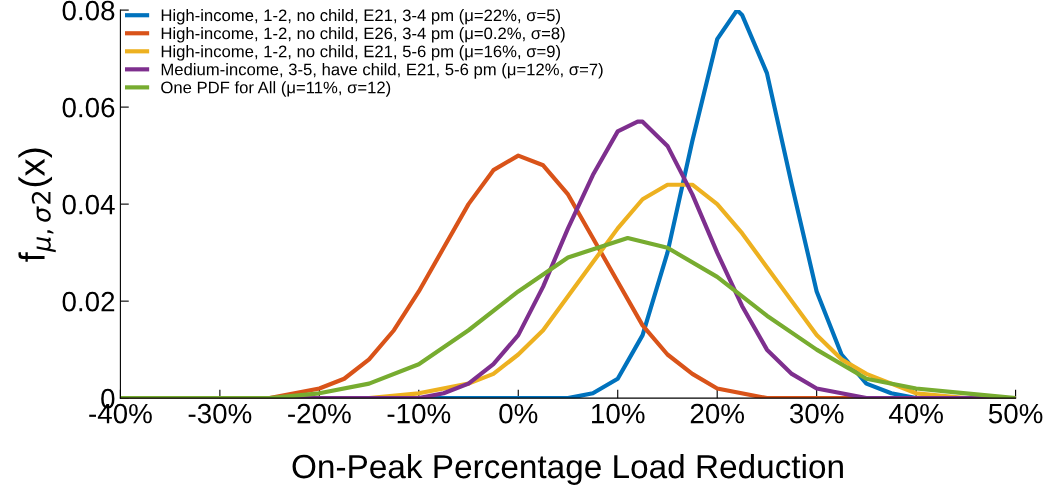 The image size is (1047, 504). I want to click on y-tick-label: 0.02, so click(88, 301).